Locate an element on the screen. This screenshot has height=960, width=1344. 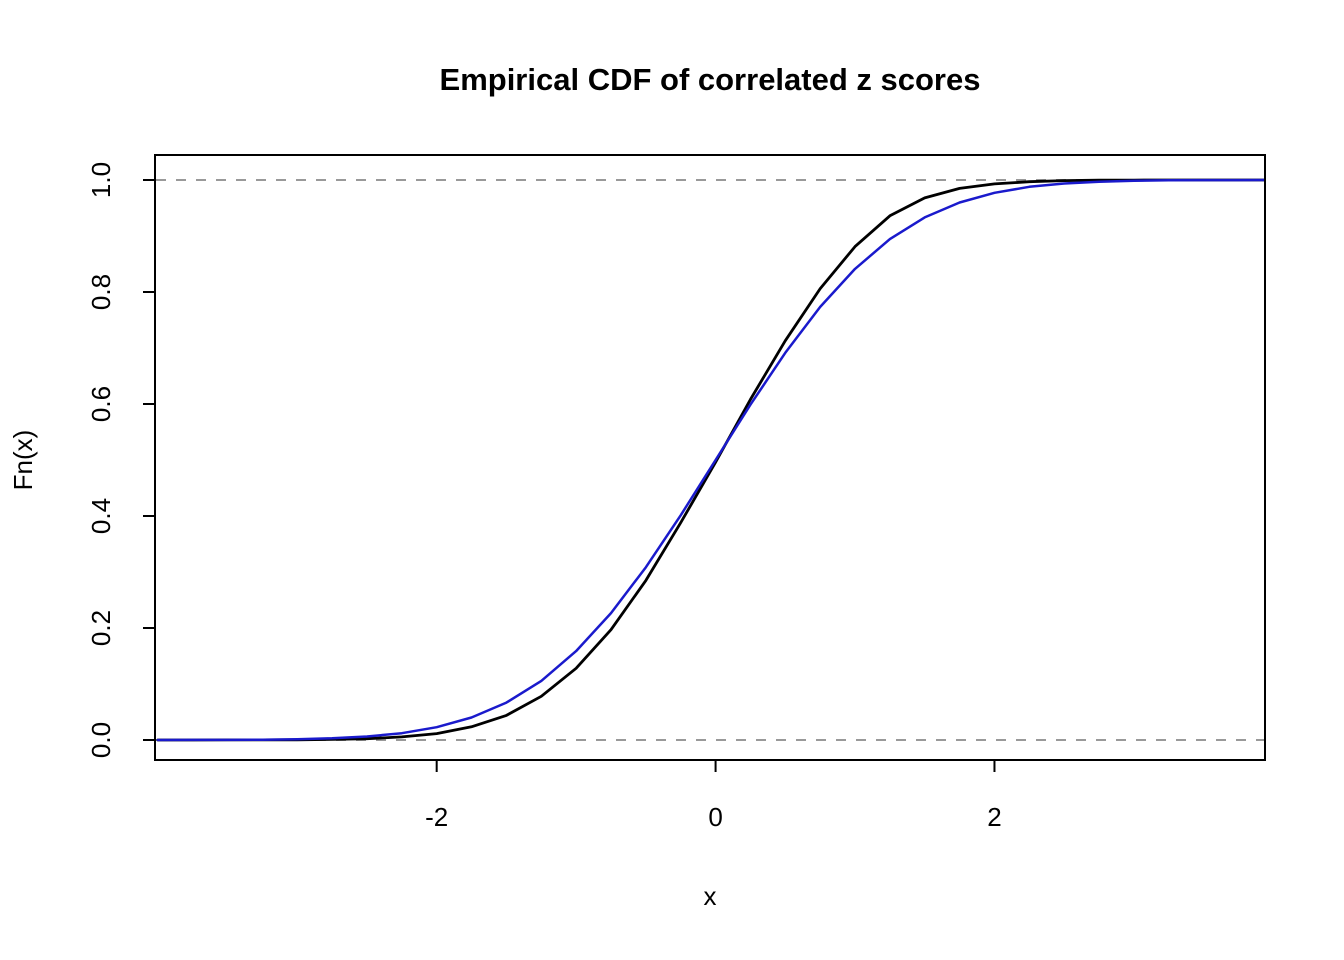
x-tick-label: 0 is located at coordinates (715, 817).